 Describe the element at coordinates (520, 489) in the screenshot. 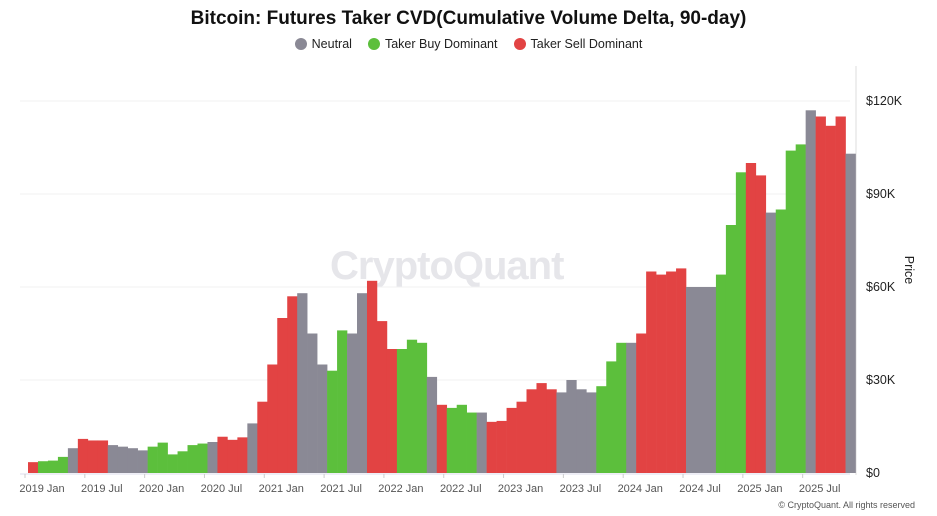

I see `x-tick-label: 2023 Jan` at that location.